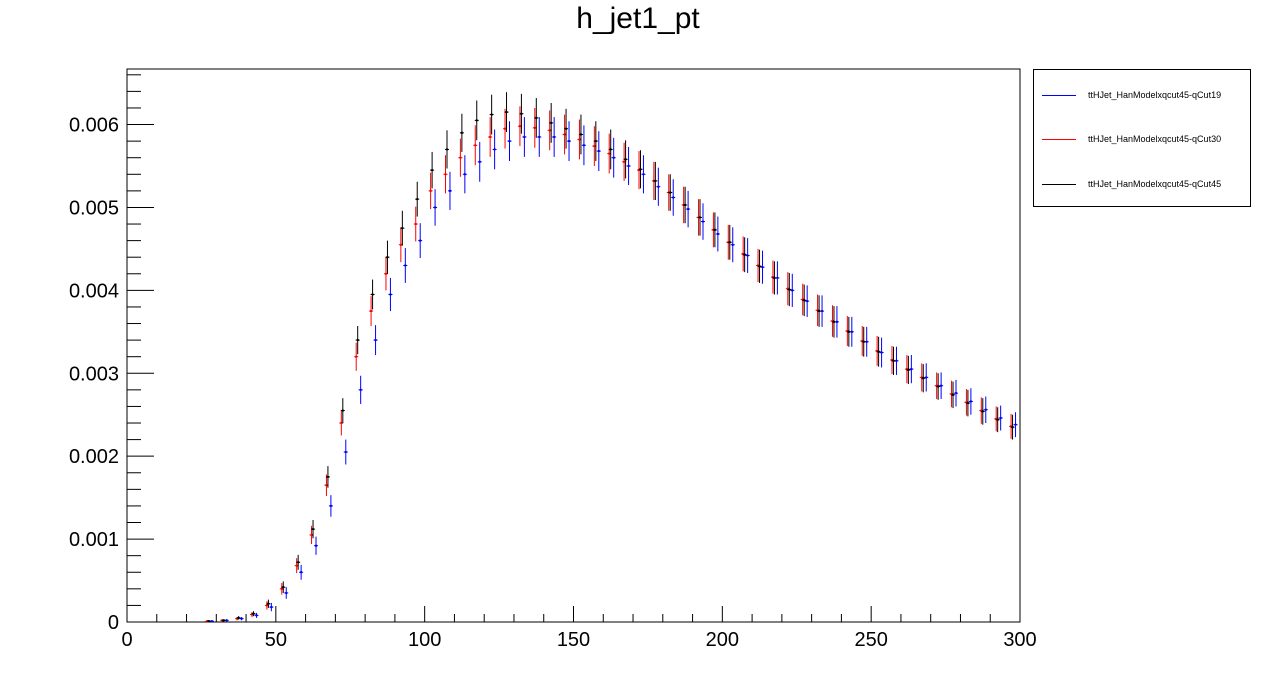 The width and height of the screenshot is (1276, 692). I want to click on legend-label: ttHJet_HanModelxqcut45-qCut19, so click(1155, 95).